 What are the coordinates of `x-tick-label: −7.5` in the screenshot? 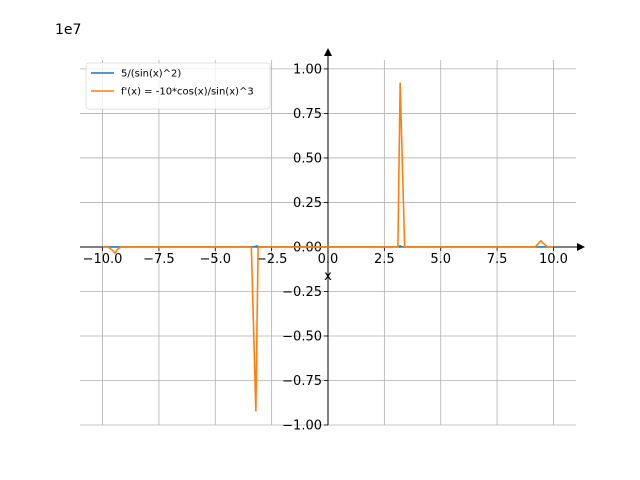 It's located at (159, 259).